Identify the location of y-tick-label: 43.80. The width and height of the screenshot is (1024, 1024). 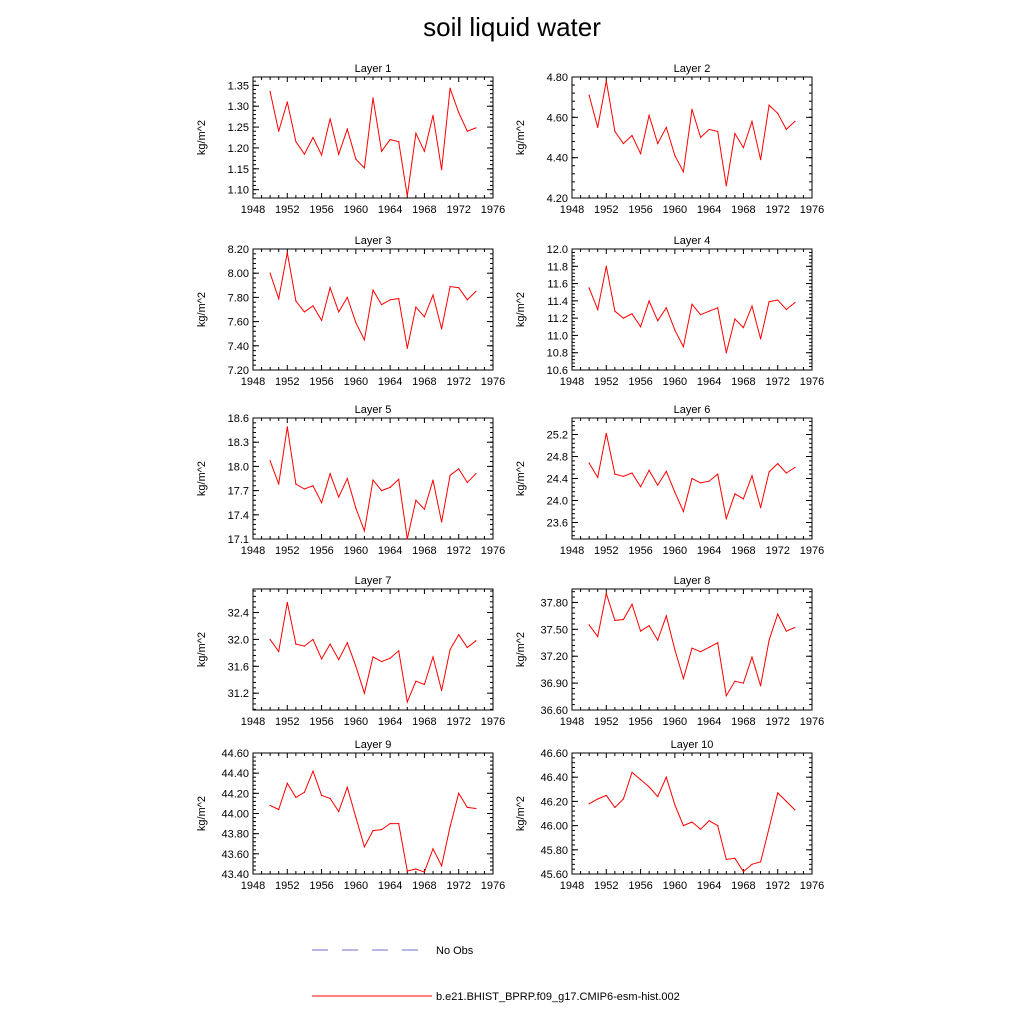
(235, 835).